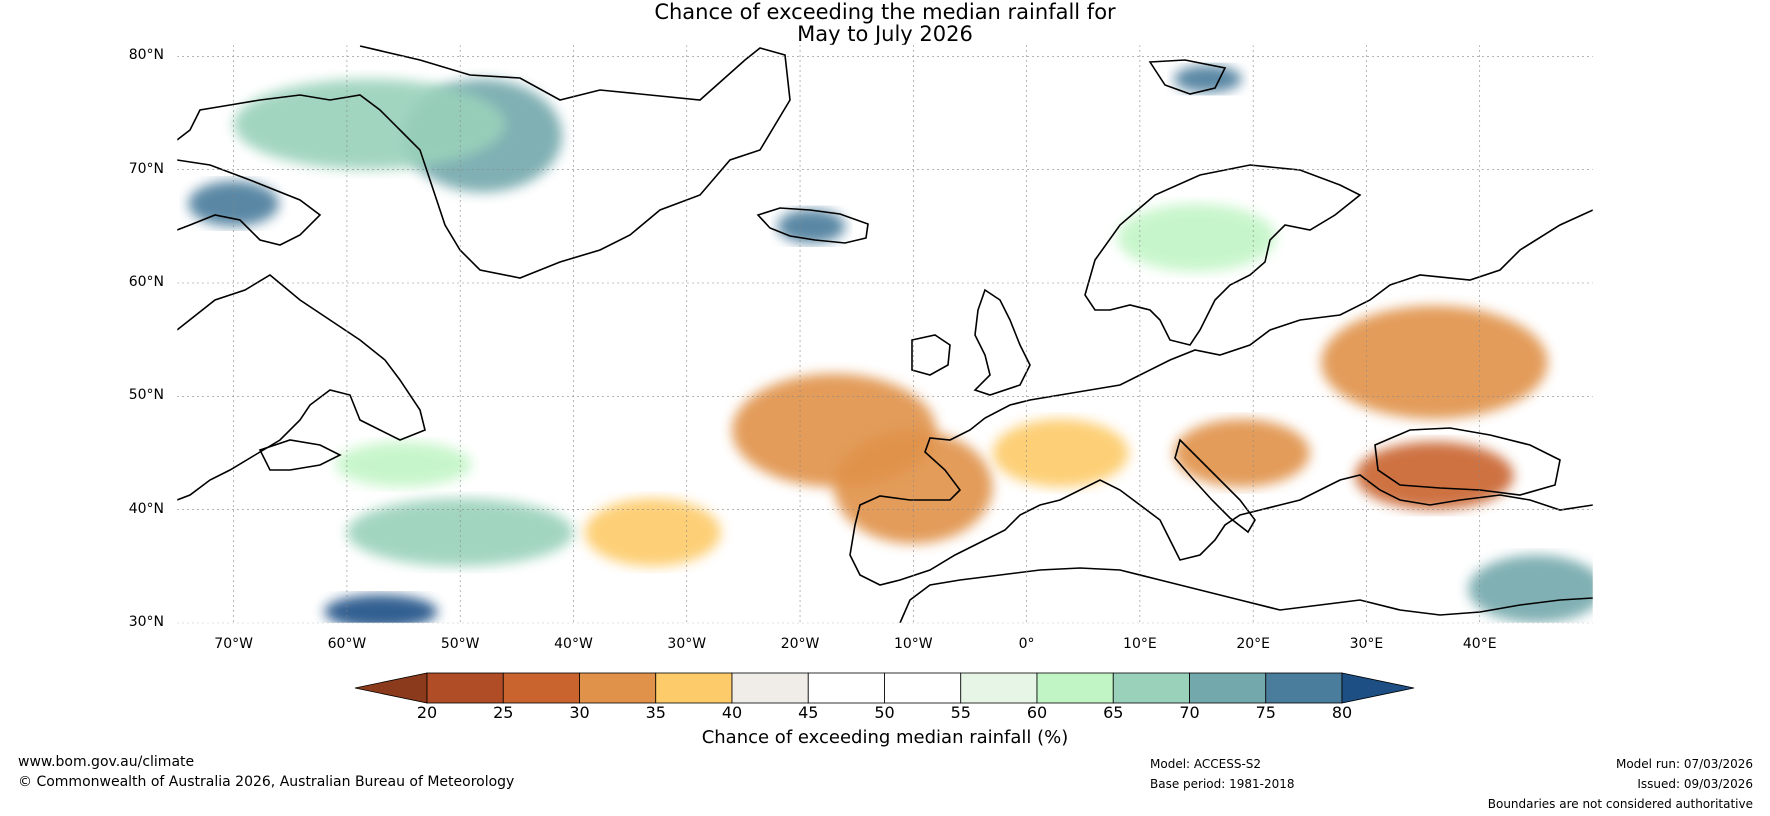 The width and height of the screenshot is (1770, 816). What do you see at coordinates (931, 355) in the screenshot?
I see `ireland-coast` at bounding box center [931, 355].